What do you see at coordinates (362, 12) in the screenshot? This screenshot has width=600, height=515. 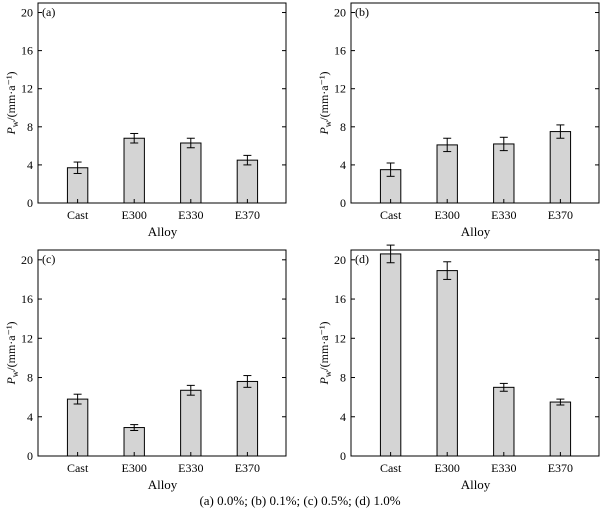 I see `panel-label: (b)` at bounding box center [362, 12].